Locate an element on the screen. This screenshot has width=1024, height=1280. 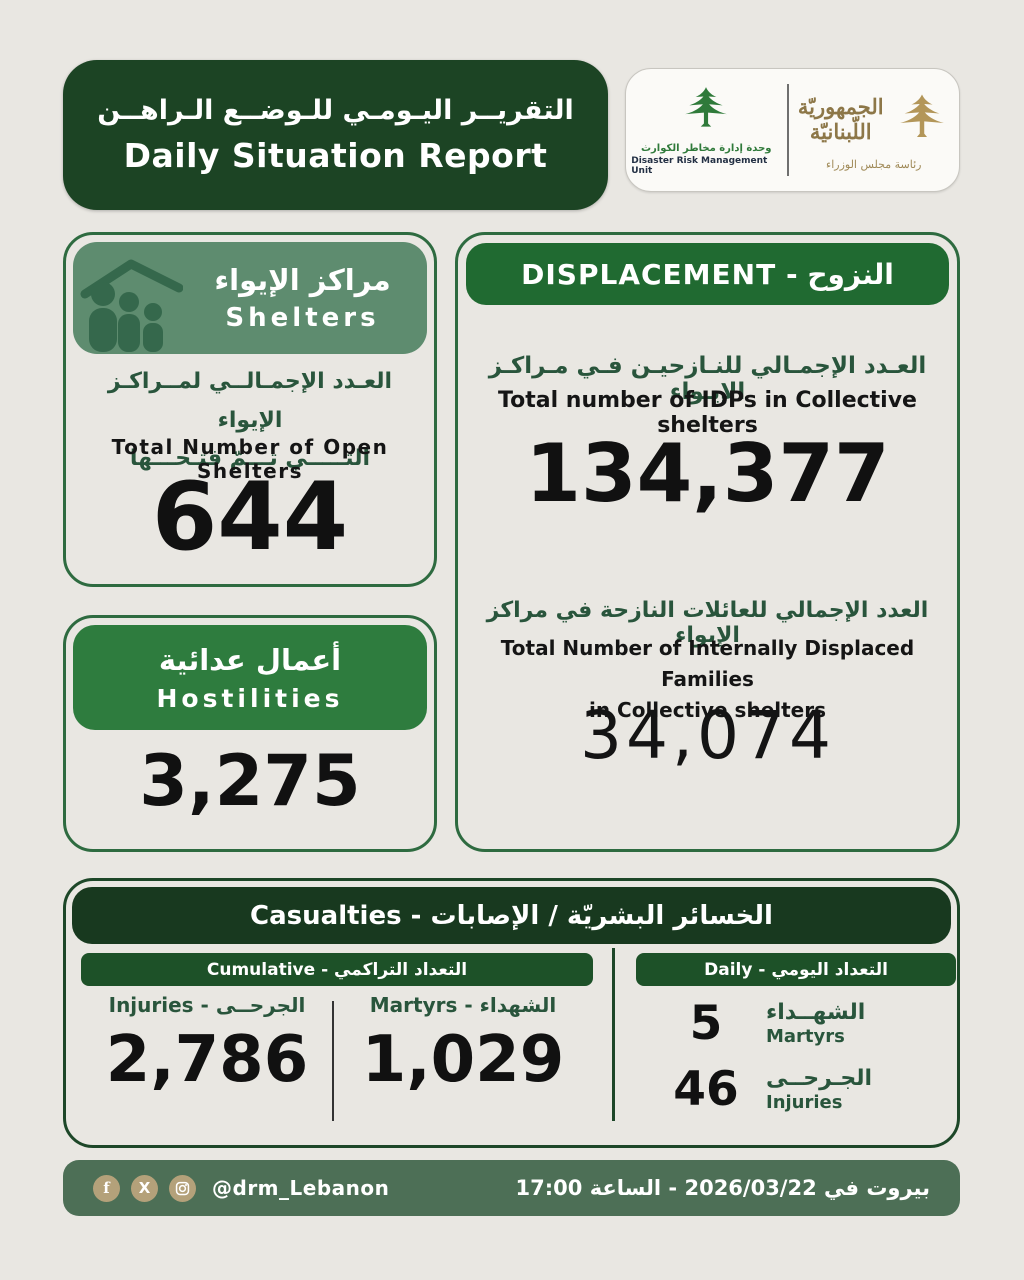
hostilities-card: أعمال عدائية Hostilities 3,275 is located at coordinates (250, 733).